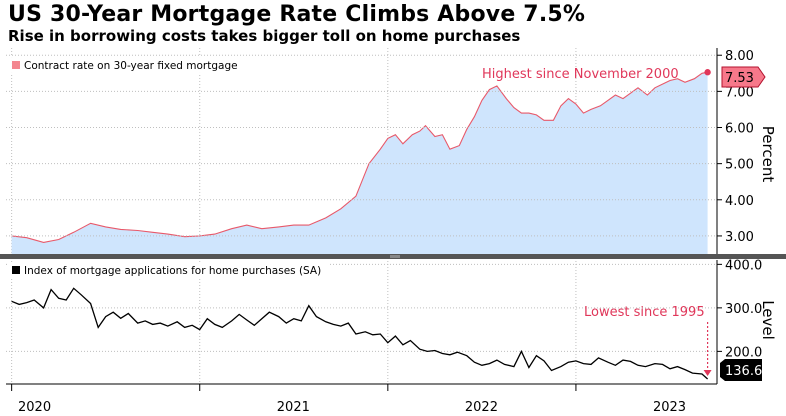  I want to click on rate-legend-box, so click(127, 65).